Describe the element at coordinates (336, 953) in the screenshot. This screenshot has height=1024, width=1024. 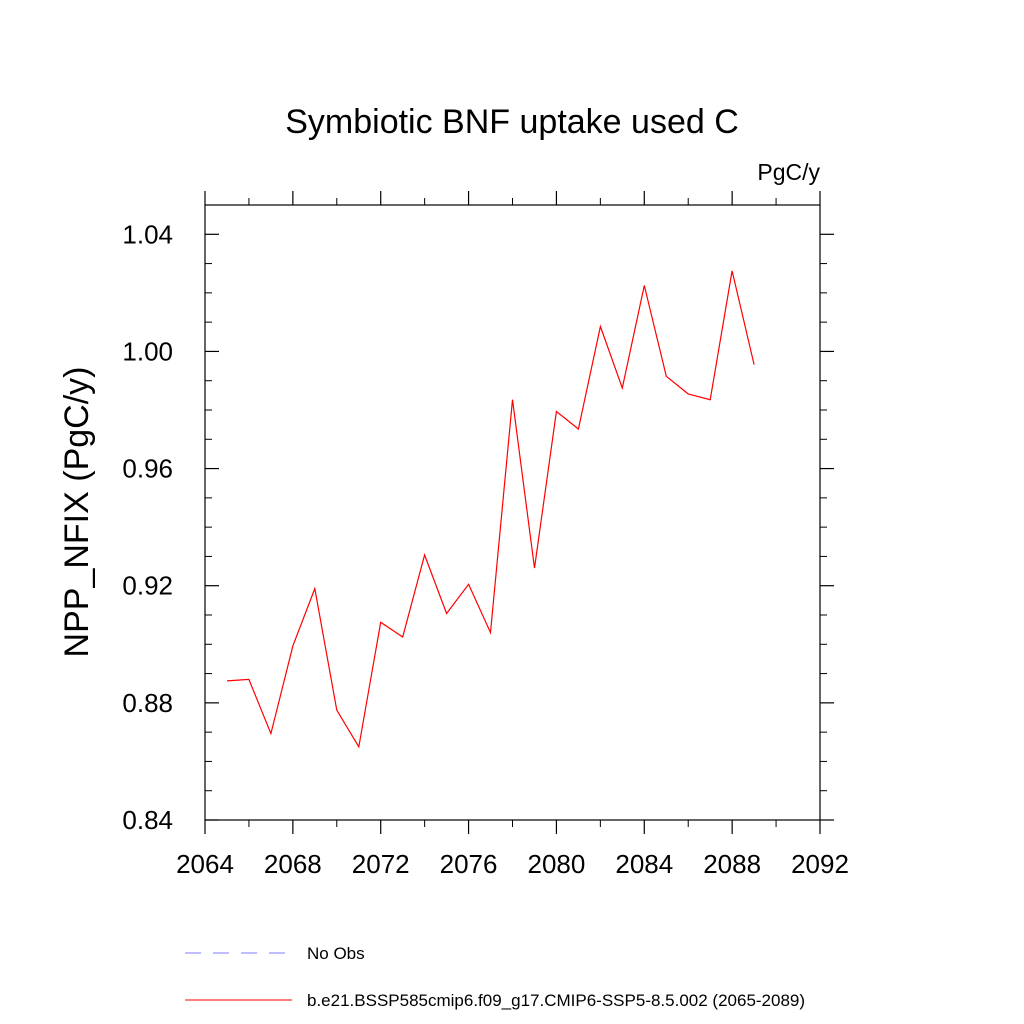
I see `legend-label: No Obs` at that location.